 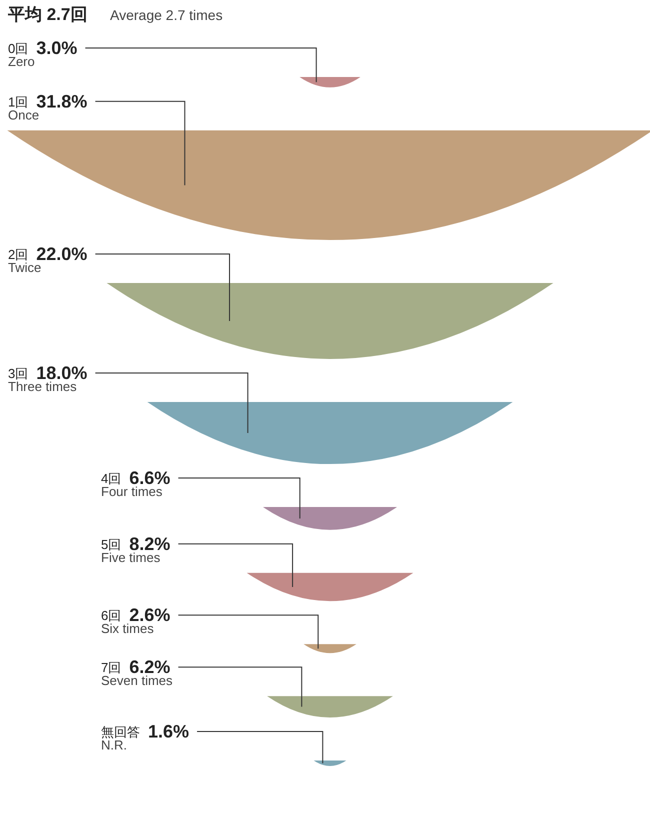 I want to click on title: 平均 2.7回, so click(x=48, y=14).